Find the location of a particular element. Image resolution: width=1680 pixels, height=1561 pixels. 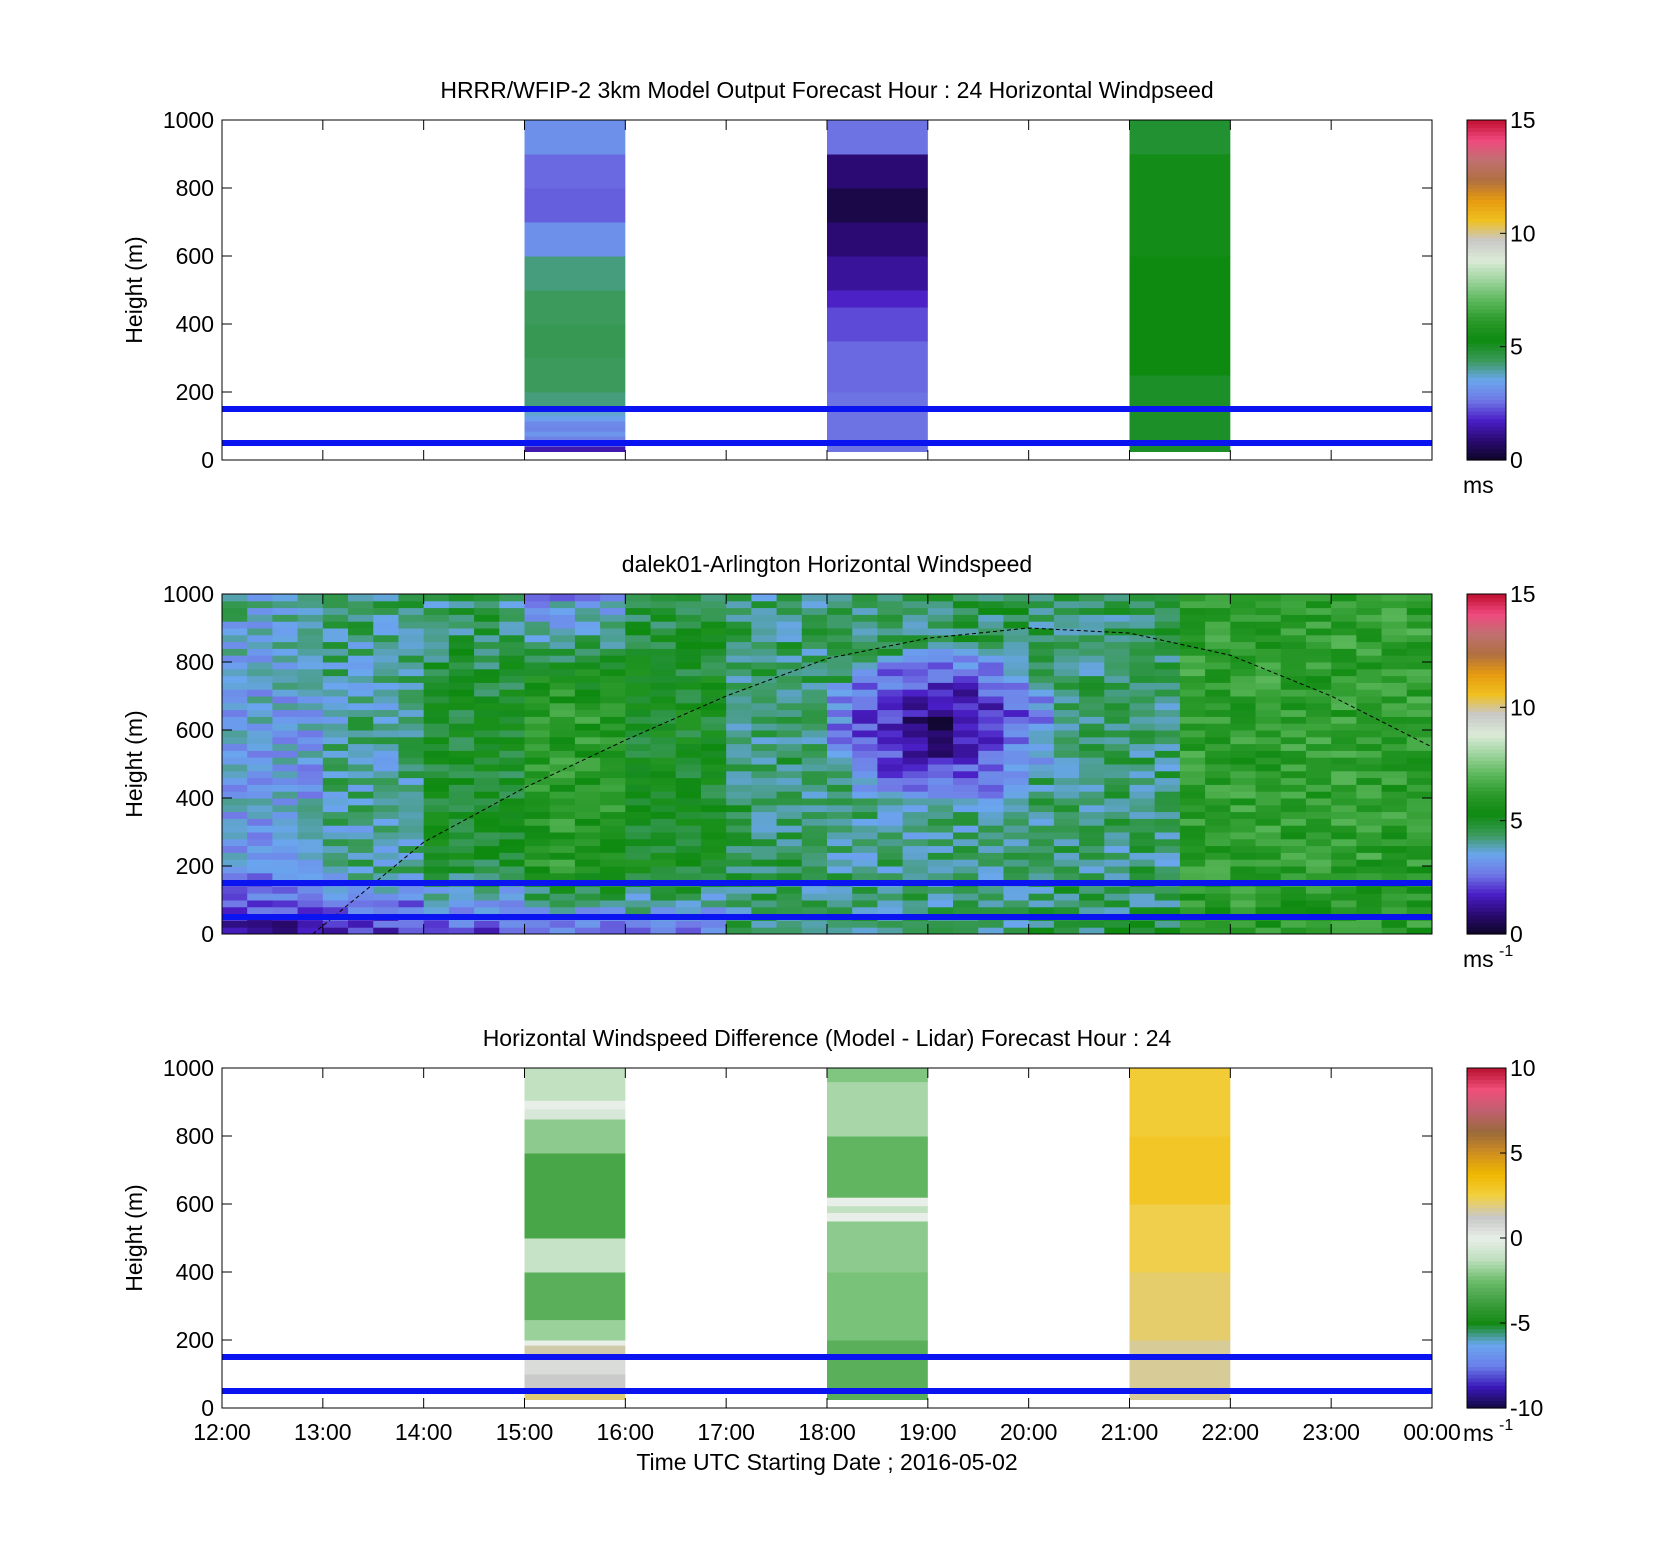

y-tick-label: 200 is located at coordinates (195, 866).